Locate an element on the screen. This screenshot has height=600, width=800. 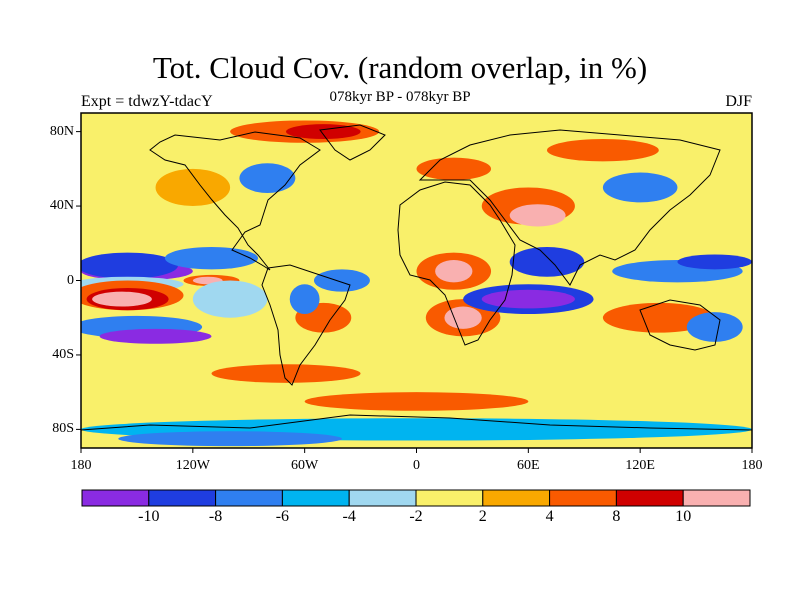
colorbar-tick-label: -4 is located at coordinates (349, 516).